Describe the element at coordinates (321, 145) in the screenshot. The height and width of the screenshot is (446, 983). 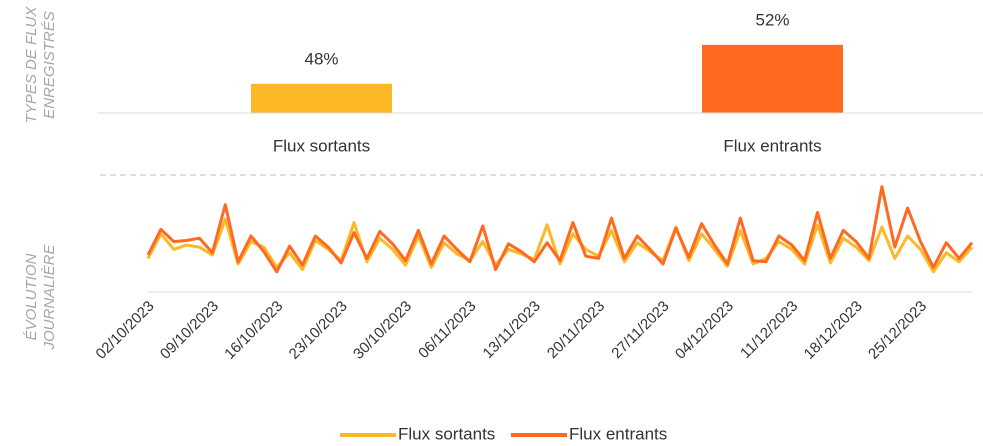
I see `x-tick-label: Flux sortants` at that location.